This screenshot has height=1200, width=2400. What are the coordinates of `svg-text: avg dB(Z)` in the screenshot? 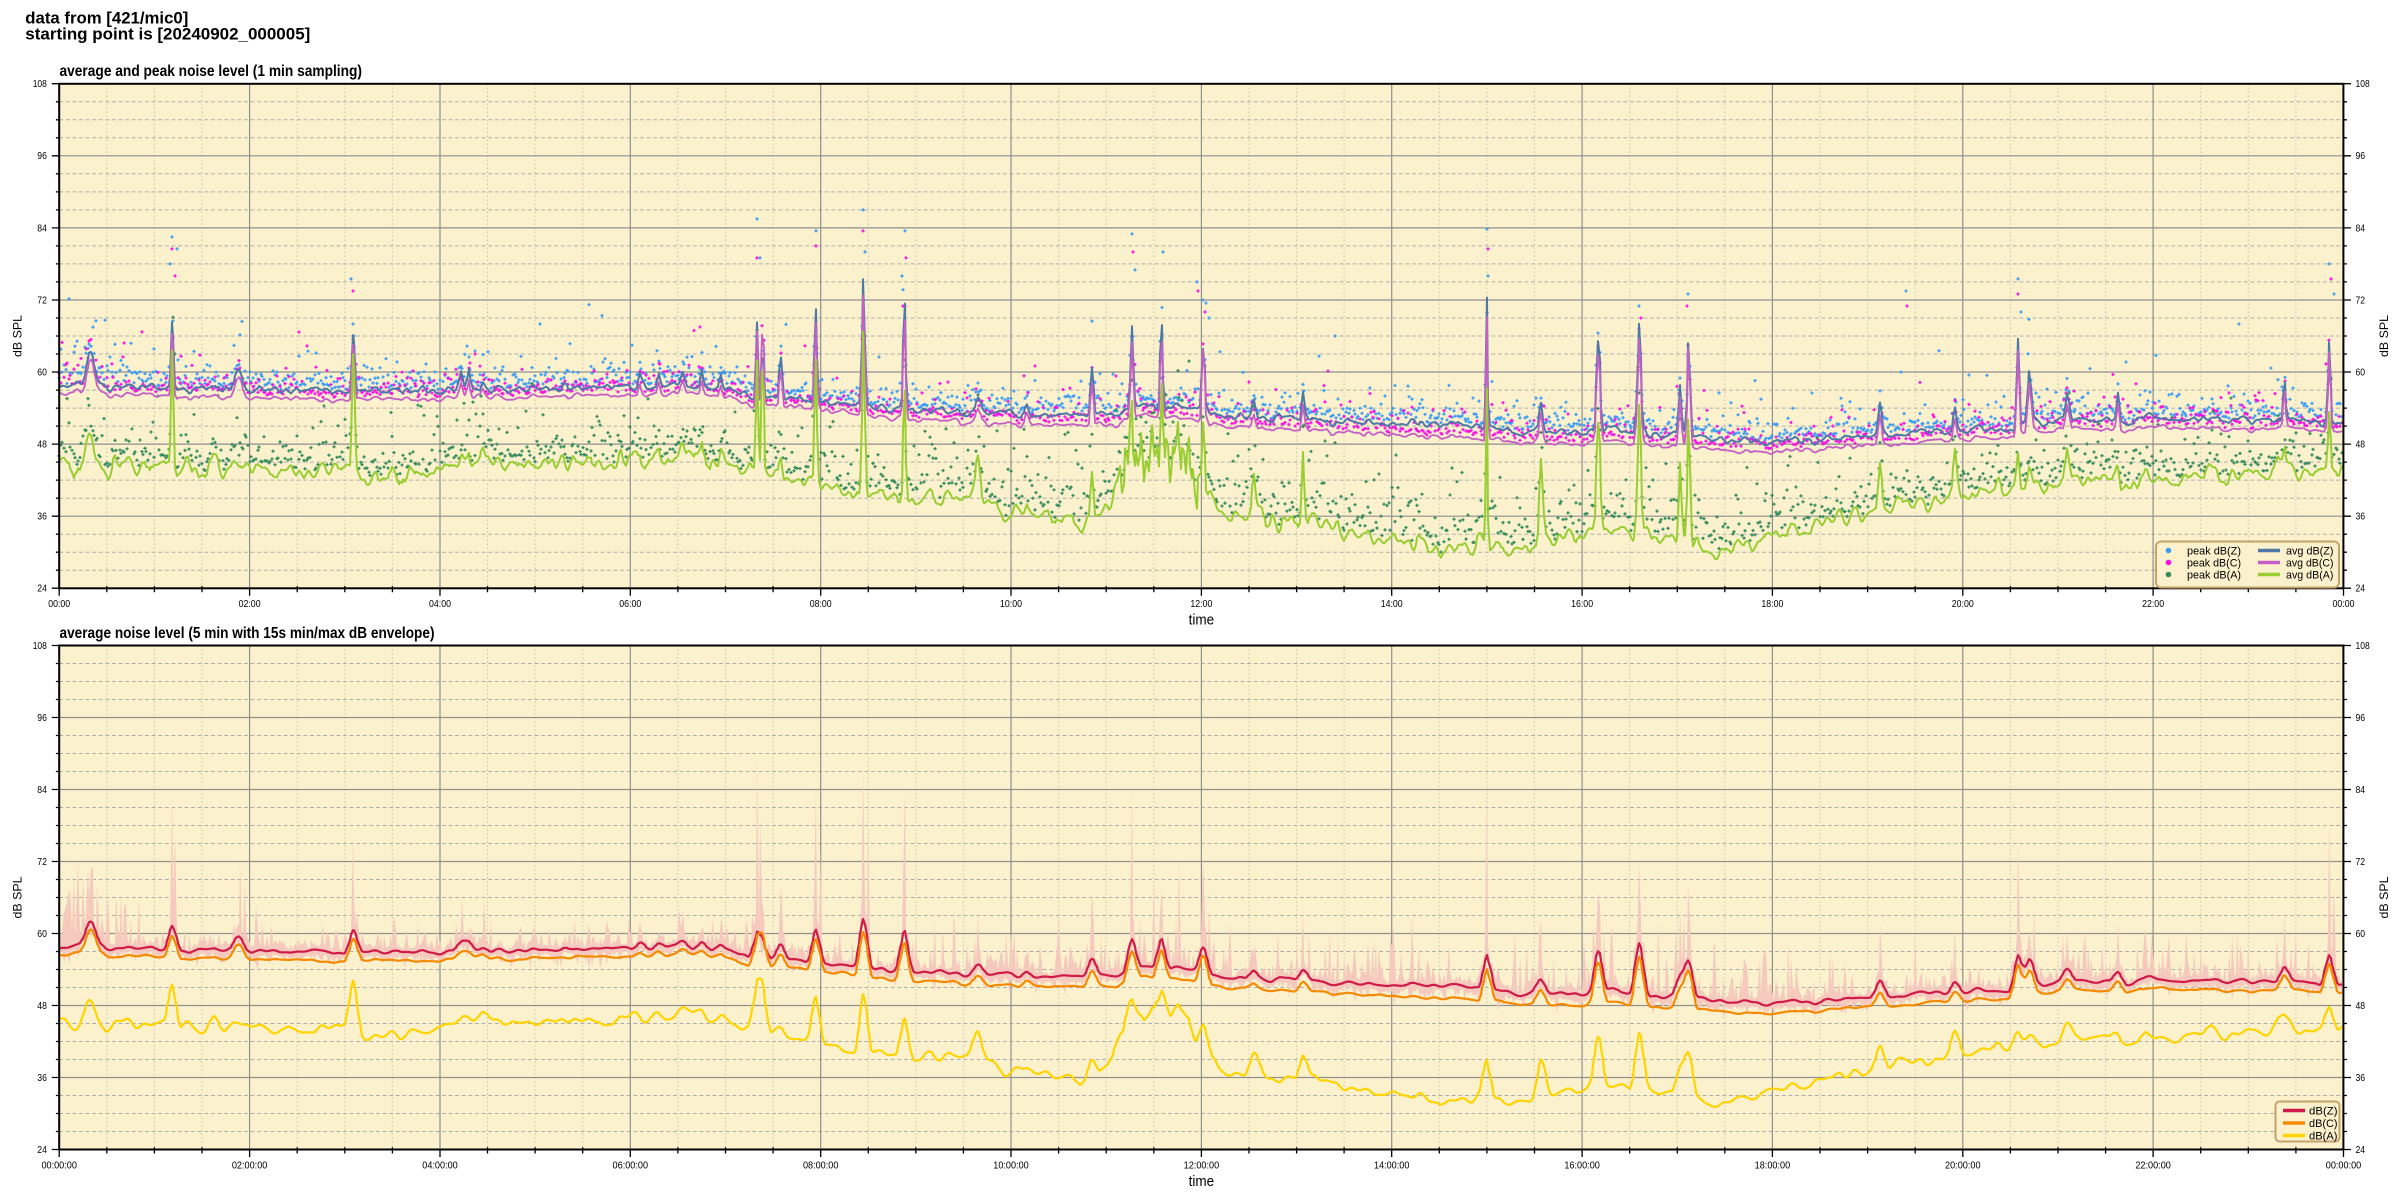 It's located at (2310, 551).